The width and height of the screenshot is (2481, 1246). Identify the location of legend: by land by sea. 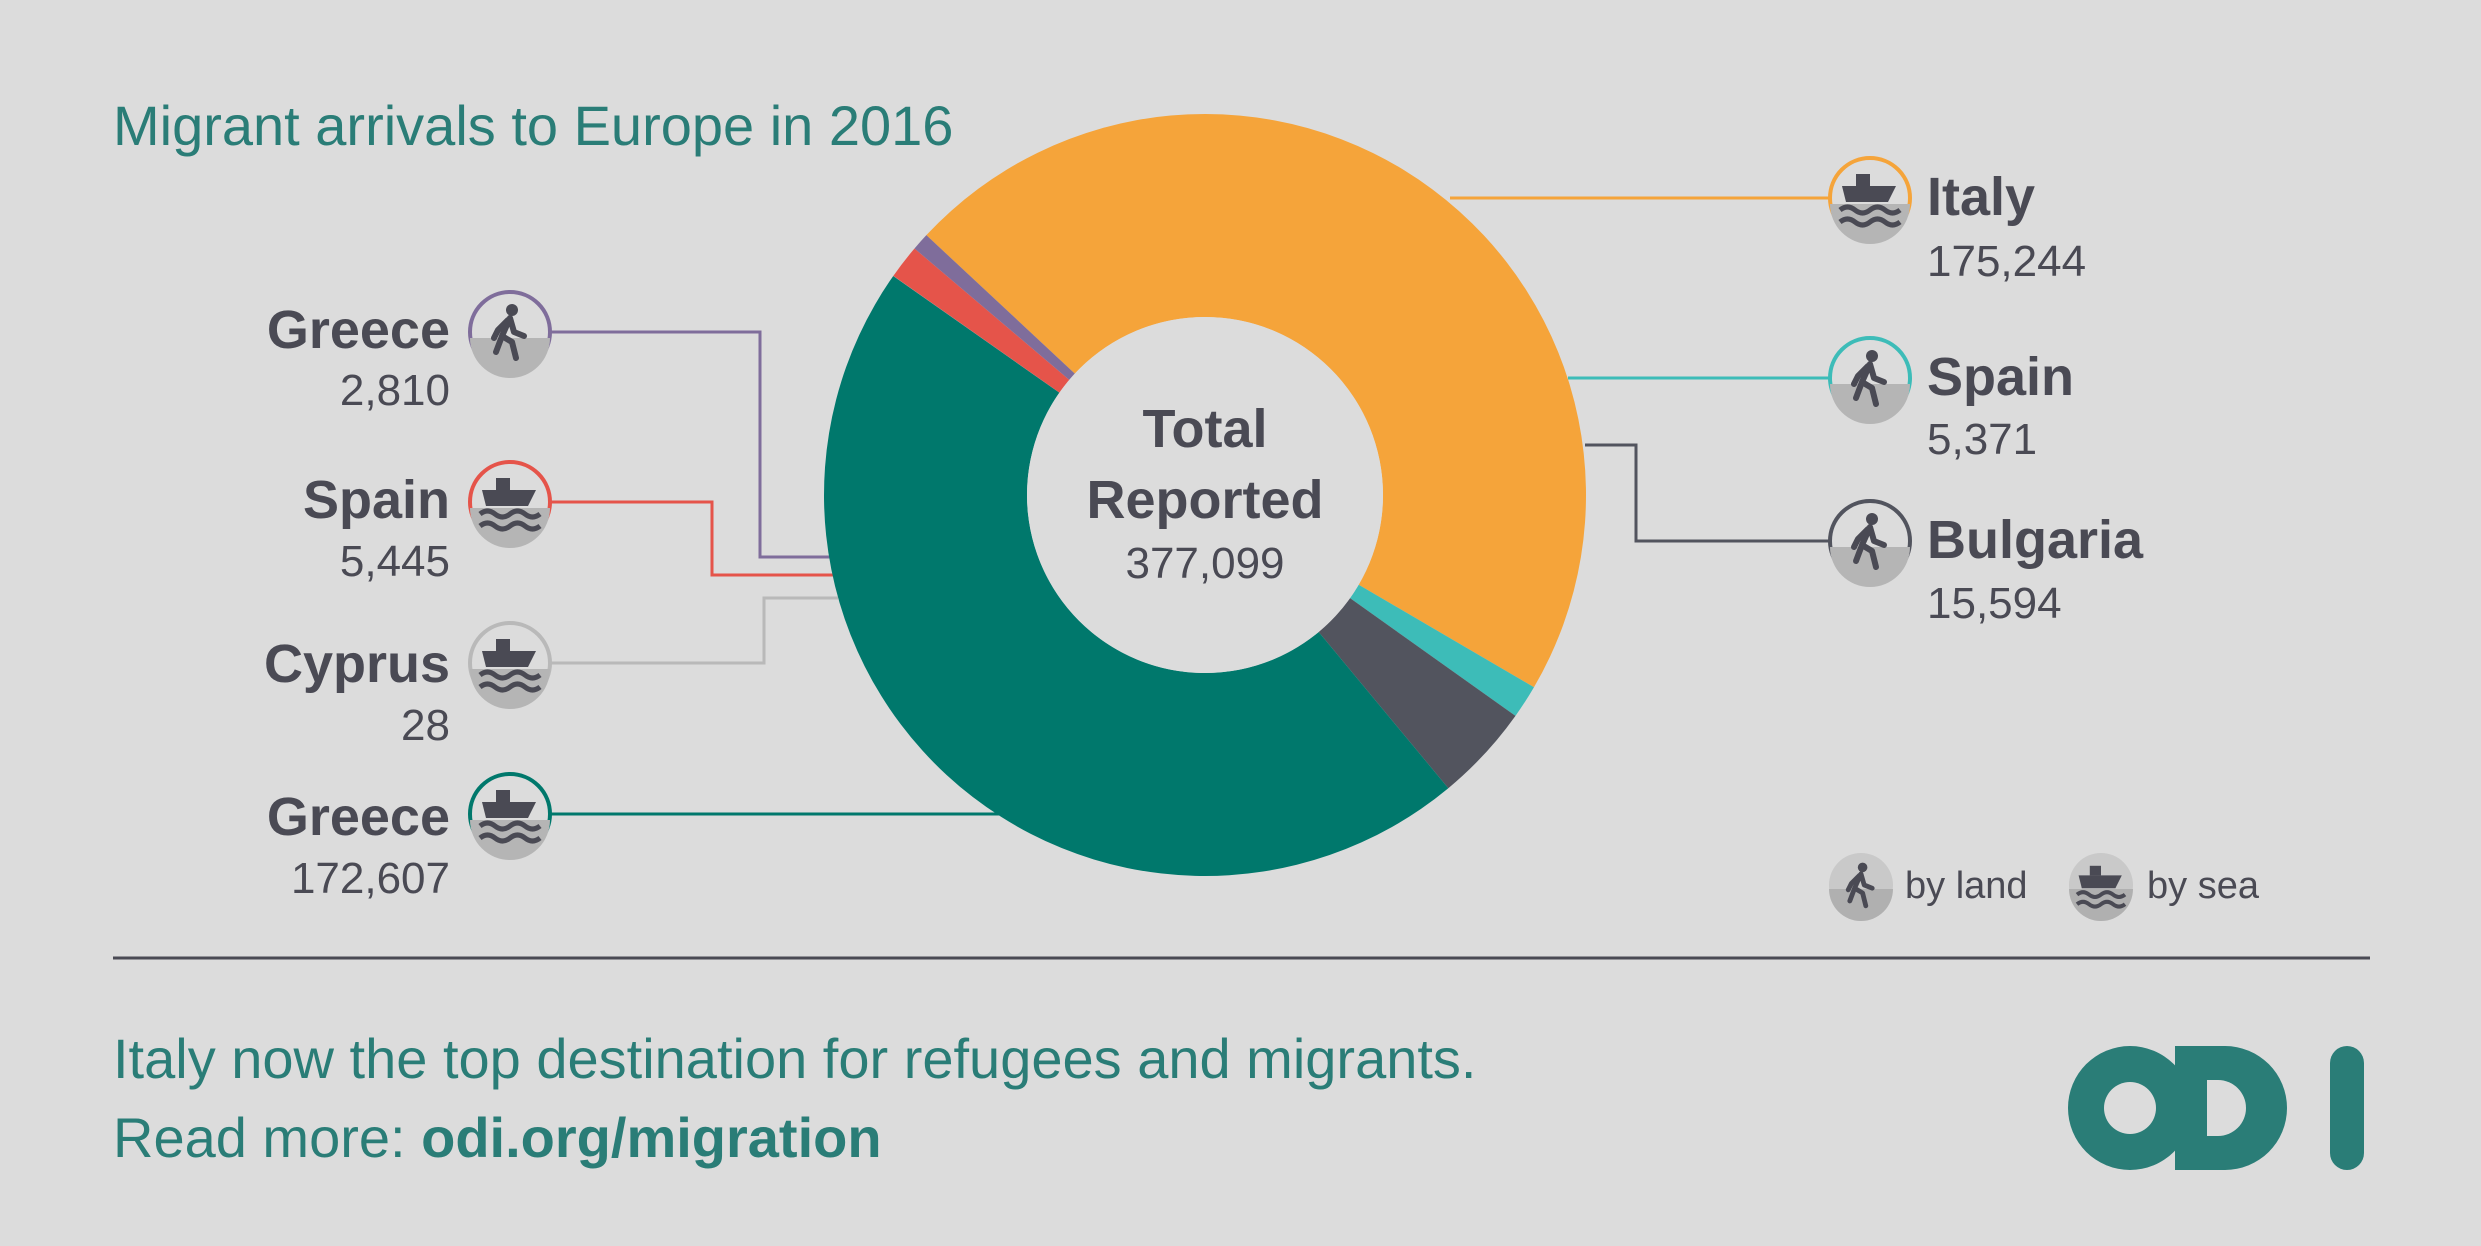
(2044, 887).